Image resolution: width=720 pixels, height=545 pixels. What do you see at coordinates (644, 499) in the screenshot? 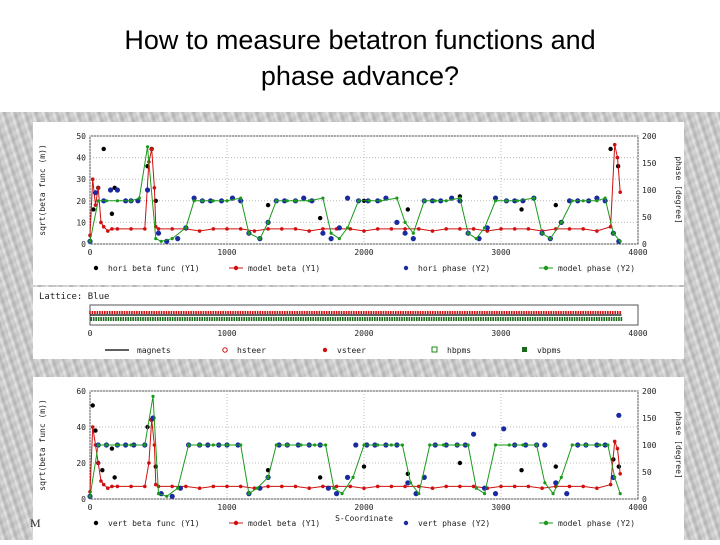
I see `vertical-y2-tick-label: 0` at bounding box center [644, 499].